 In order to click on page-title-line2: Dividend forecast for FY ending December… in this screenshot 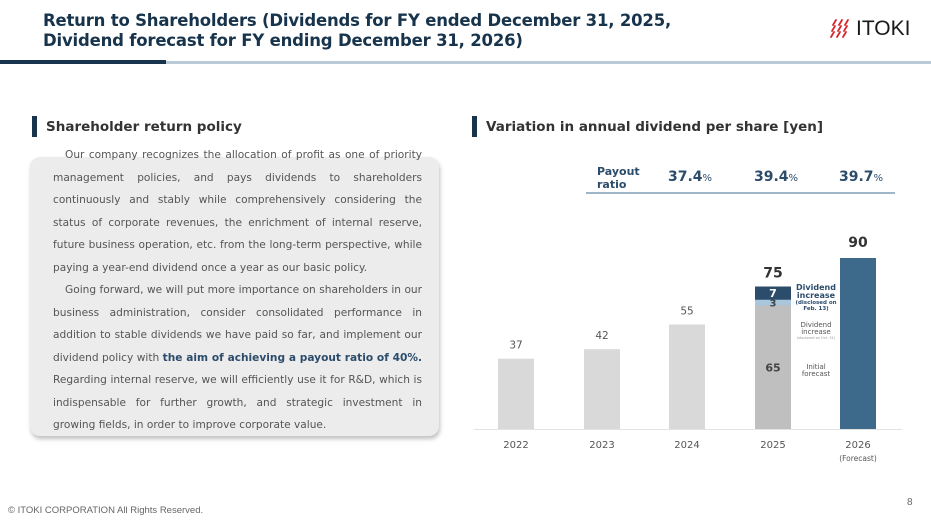, I will do `click(283, 40)`.